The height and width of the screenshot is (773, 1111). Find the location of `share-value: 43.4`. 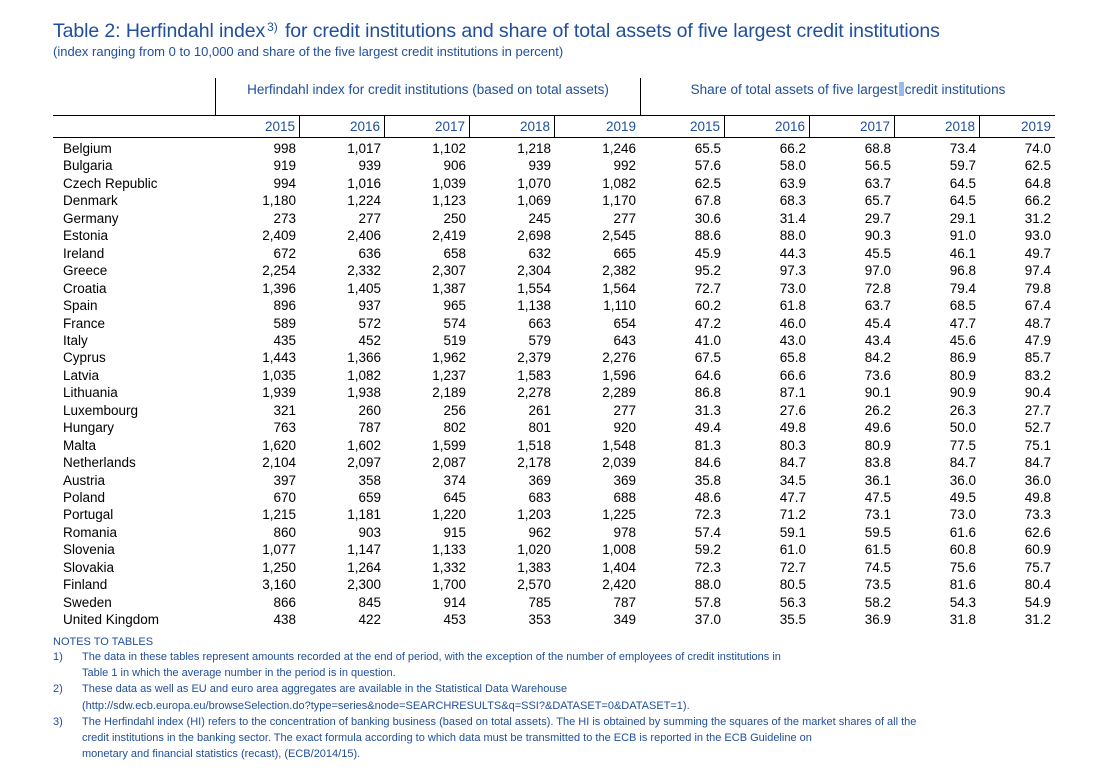

share-value: 43.4 is located at coordinates (877, 340).